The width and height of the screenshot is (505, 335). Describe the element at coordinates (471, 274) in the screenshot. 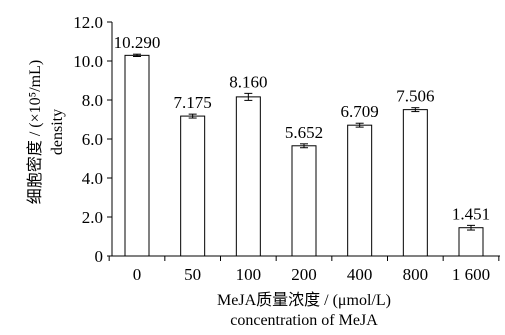

I see `x-tick-label: 1 600` at that location.